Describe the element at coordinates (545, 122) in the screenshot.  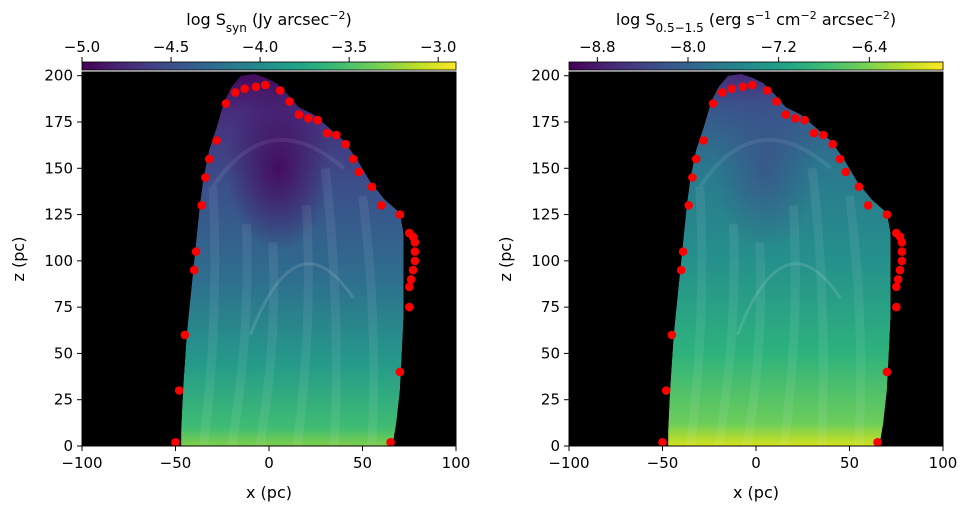
I see `y-tick-label: 175` at that location.